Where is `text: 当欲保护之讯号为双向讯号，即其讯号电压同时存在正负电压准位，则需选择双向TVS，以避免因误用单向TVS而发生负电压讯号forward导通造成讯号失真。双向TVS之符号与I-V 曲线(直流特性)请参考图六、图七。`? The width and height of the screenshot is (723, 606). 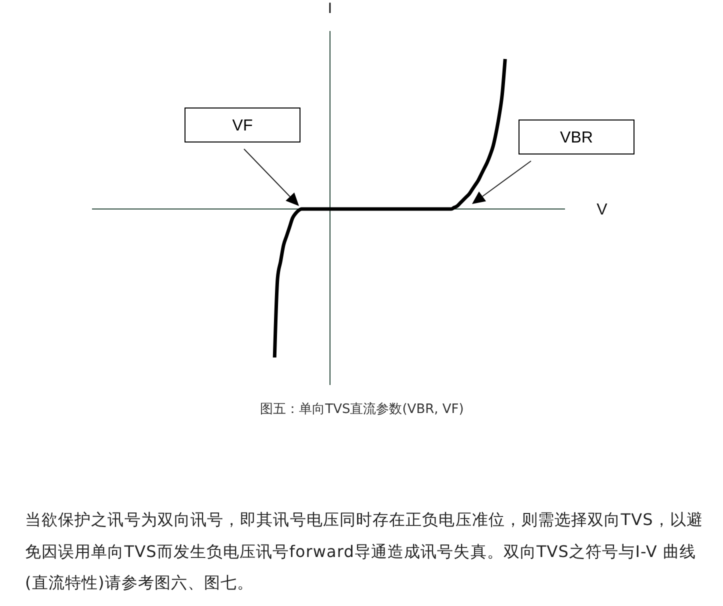
text: 当欲保护之讯号为双向讯号，即其讯号电压同时存在正负电压准位，则需选择双向TVS，以避免因误用单向TVS而发生负电压讯号forward导通造成讯号失真。双向TVS之符号与I-V 曲线(直流特性)请参考图六、图七。 is located at coordinates (364, 551).